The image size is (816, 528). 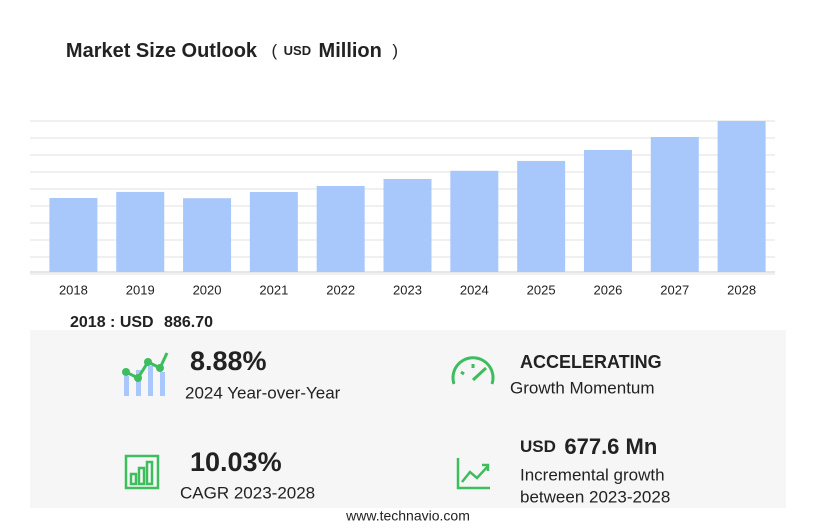 I want to click on card-value: 677.6 Mn, so click(x=610, y=446).